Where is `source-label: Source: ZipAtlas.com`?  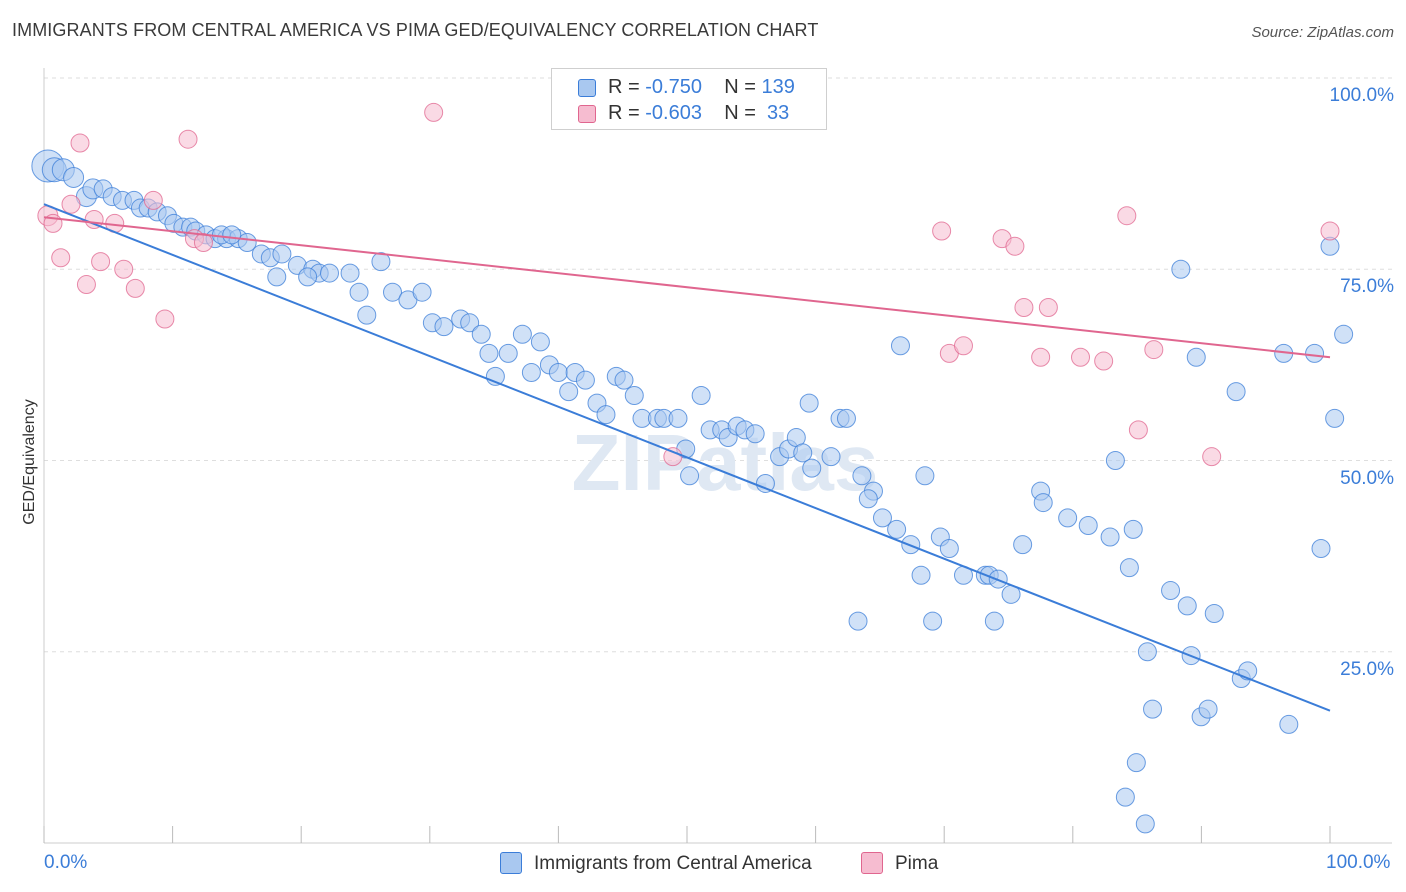 source-label: Source: ZipAtlas.com is located at coordinates (1322, 32).